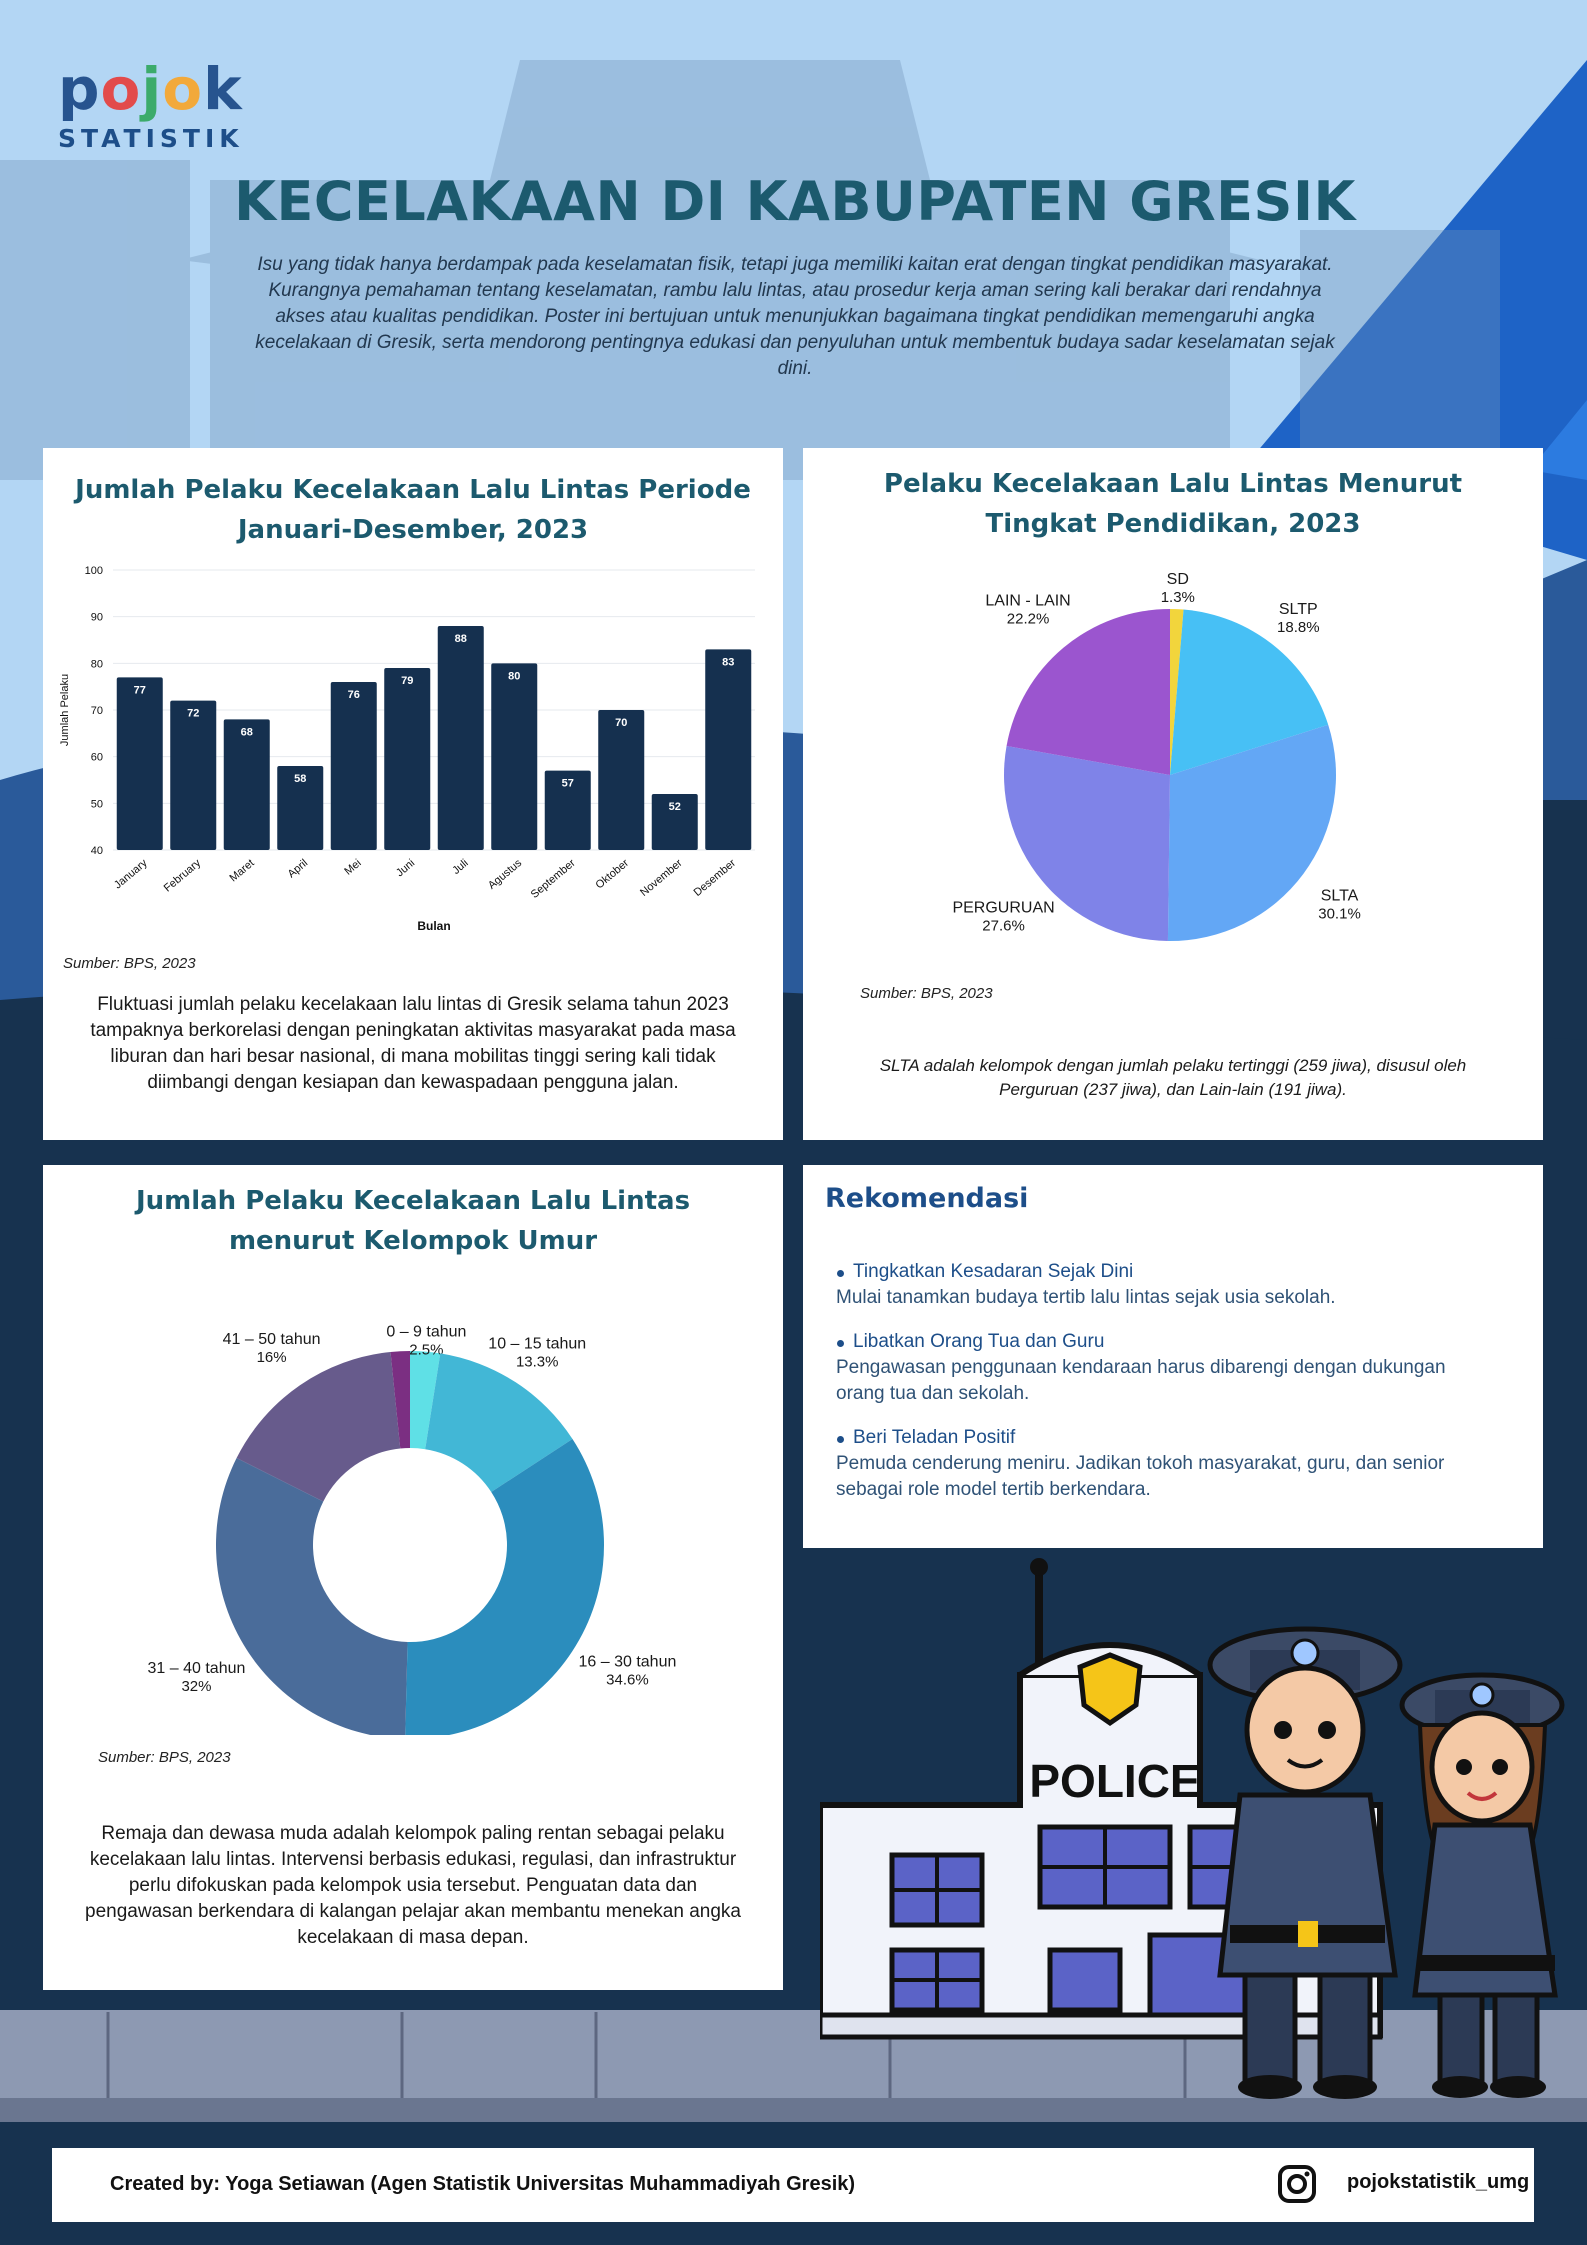 This screenshot has height=2245, width=1587. I want to click on recommendation-item-heading: Beri Teladan Positif, so click(1153, 1438).